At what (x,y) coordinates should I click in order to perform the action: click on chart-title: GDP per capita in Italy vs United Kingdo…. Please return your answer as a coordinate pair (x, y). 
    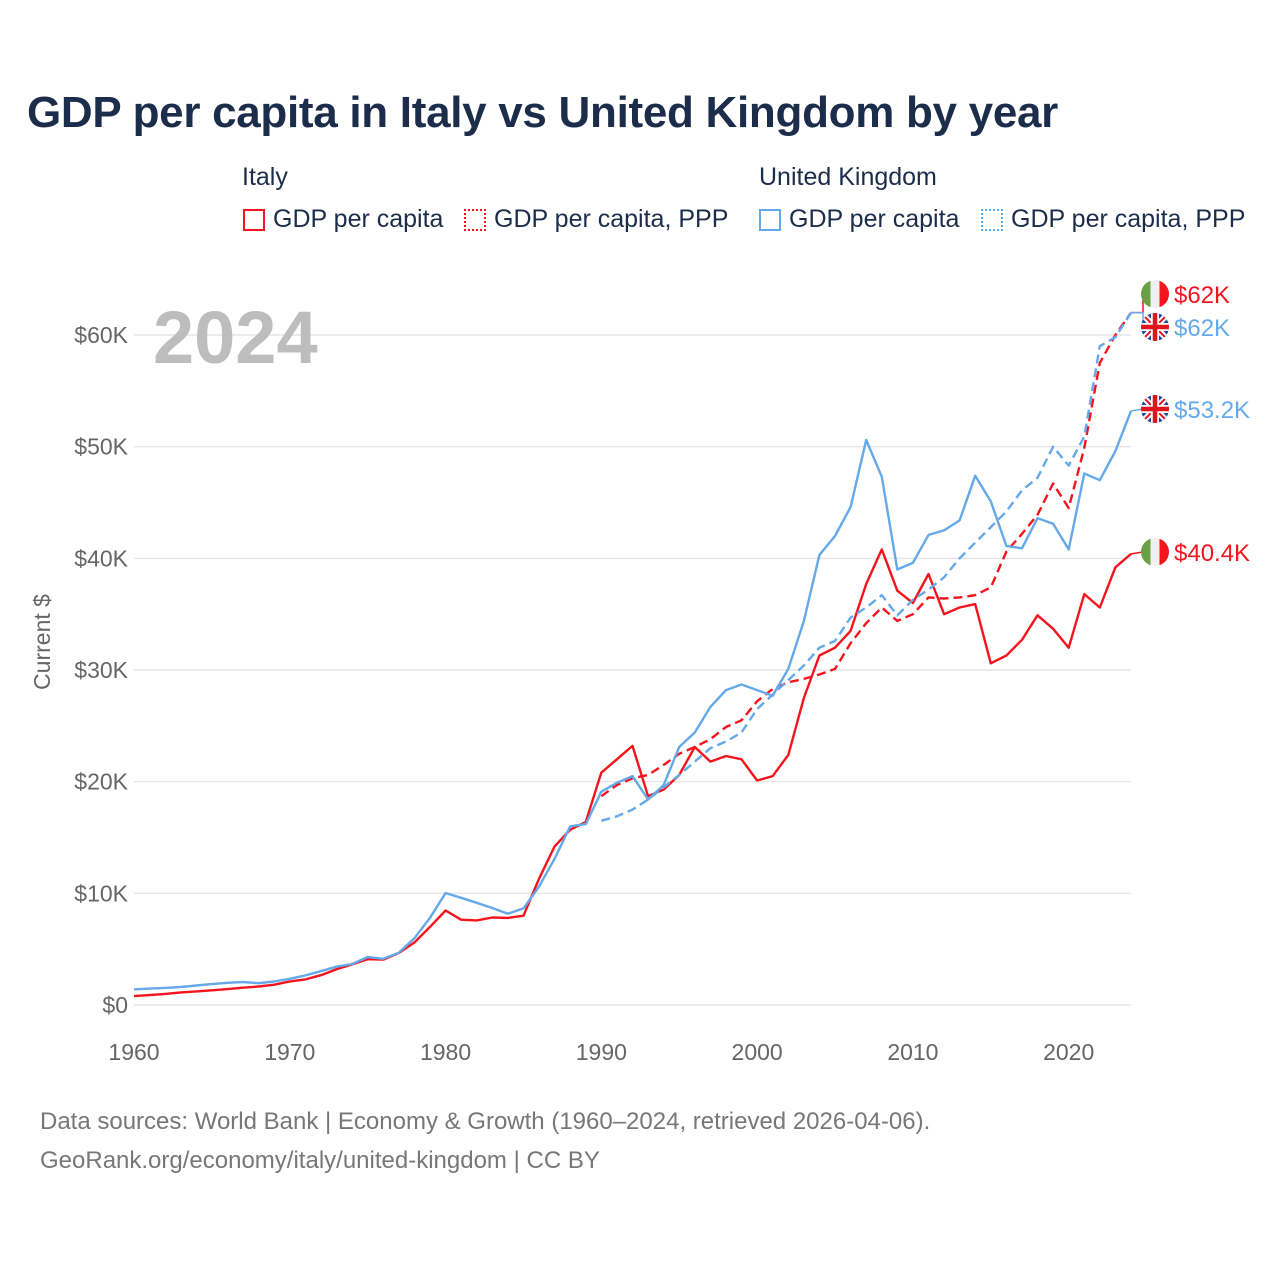
    Looking at the image, I should click on (542, 112).